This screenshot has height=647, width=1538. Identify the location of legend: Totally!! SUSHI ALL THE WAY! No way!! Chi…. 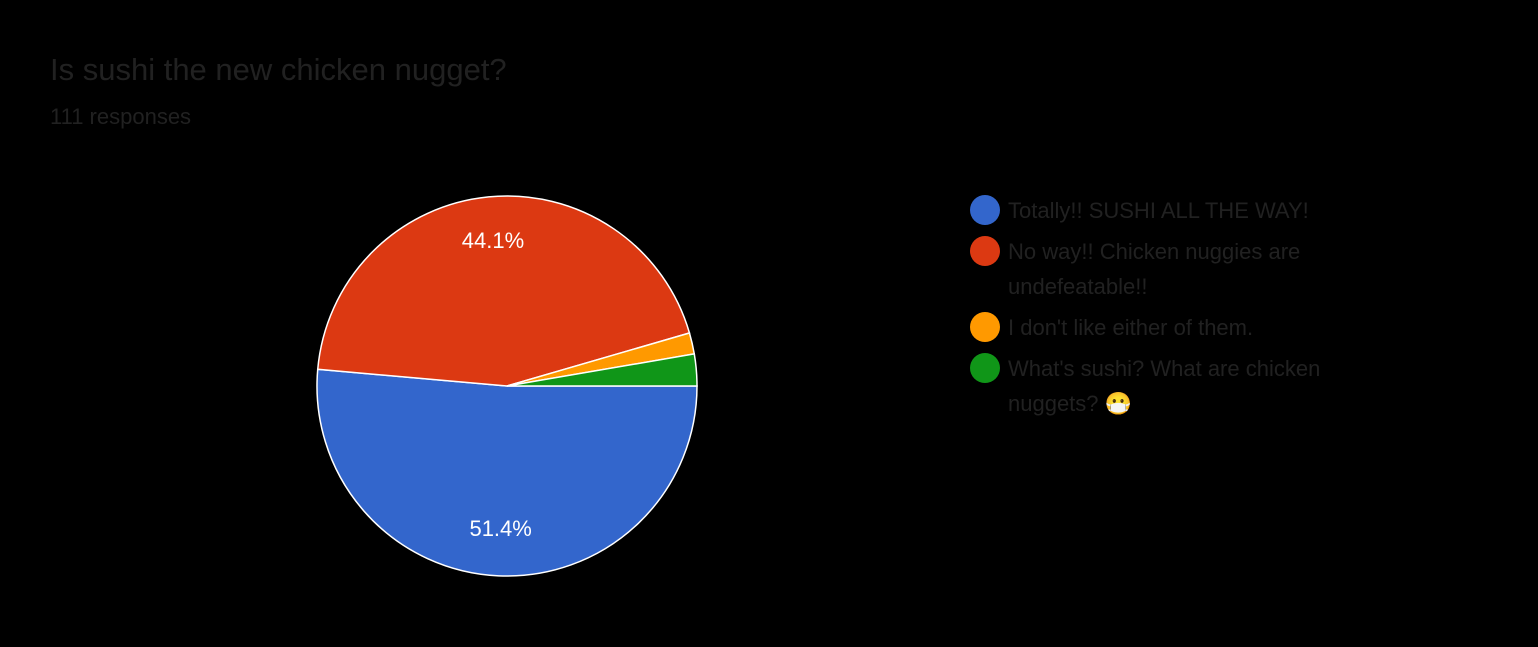
(1170, 310).